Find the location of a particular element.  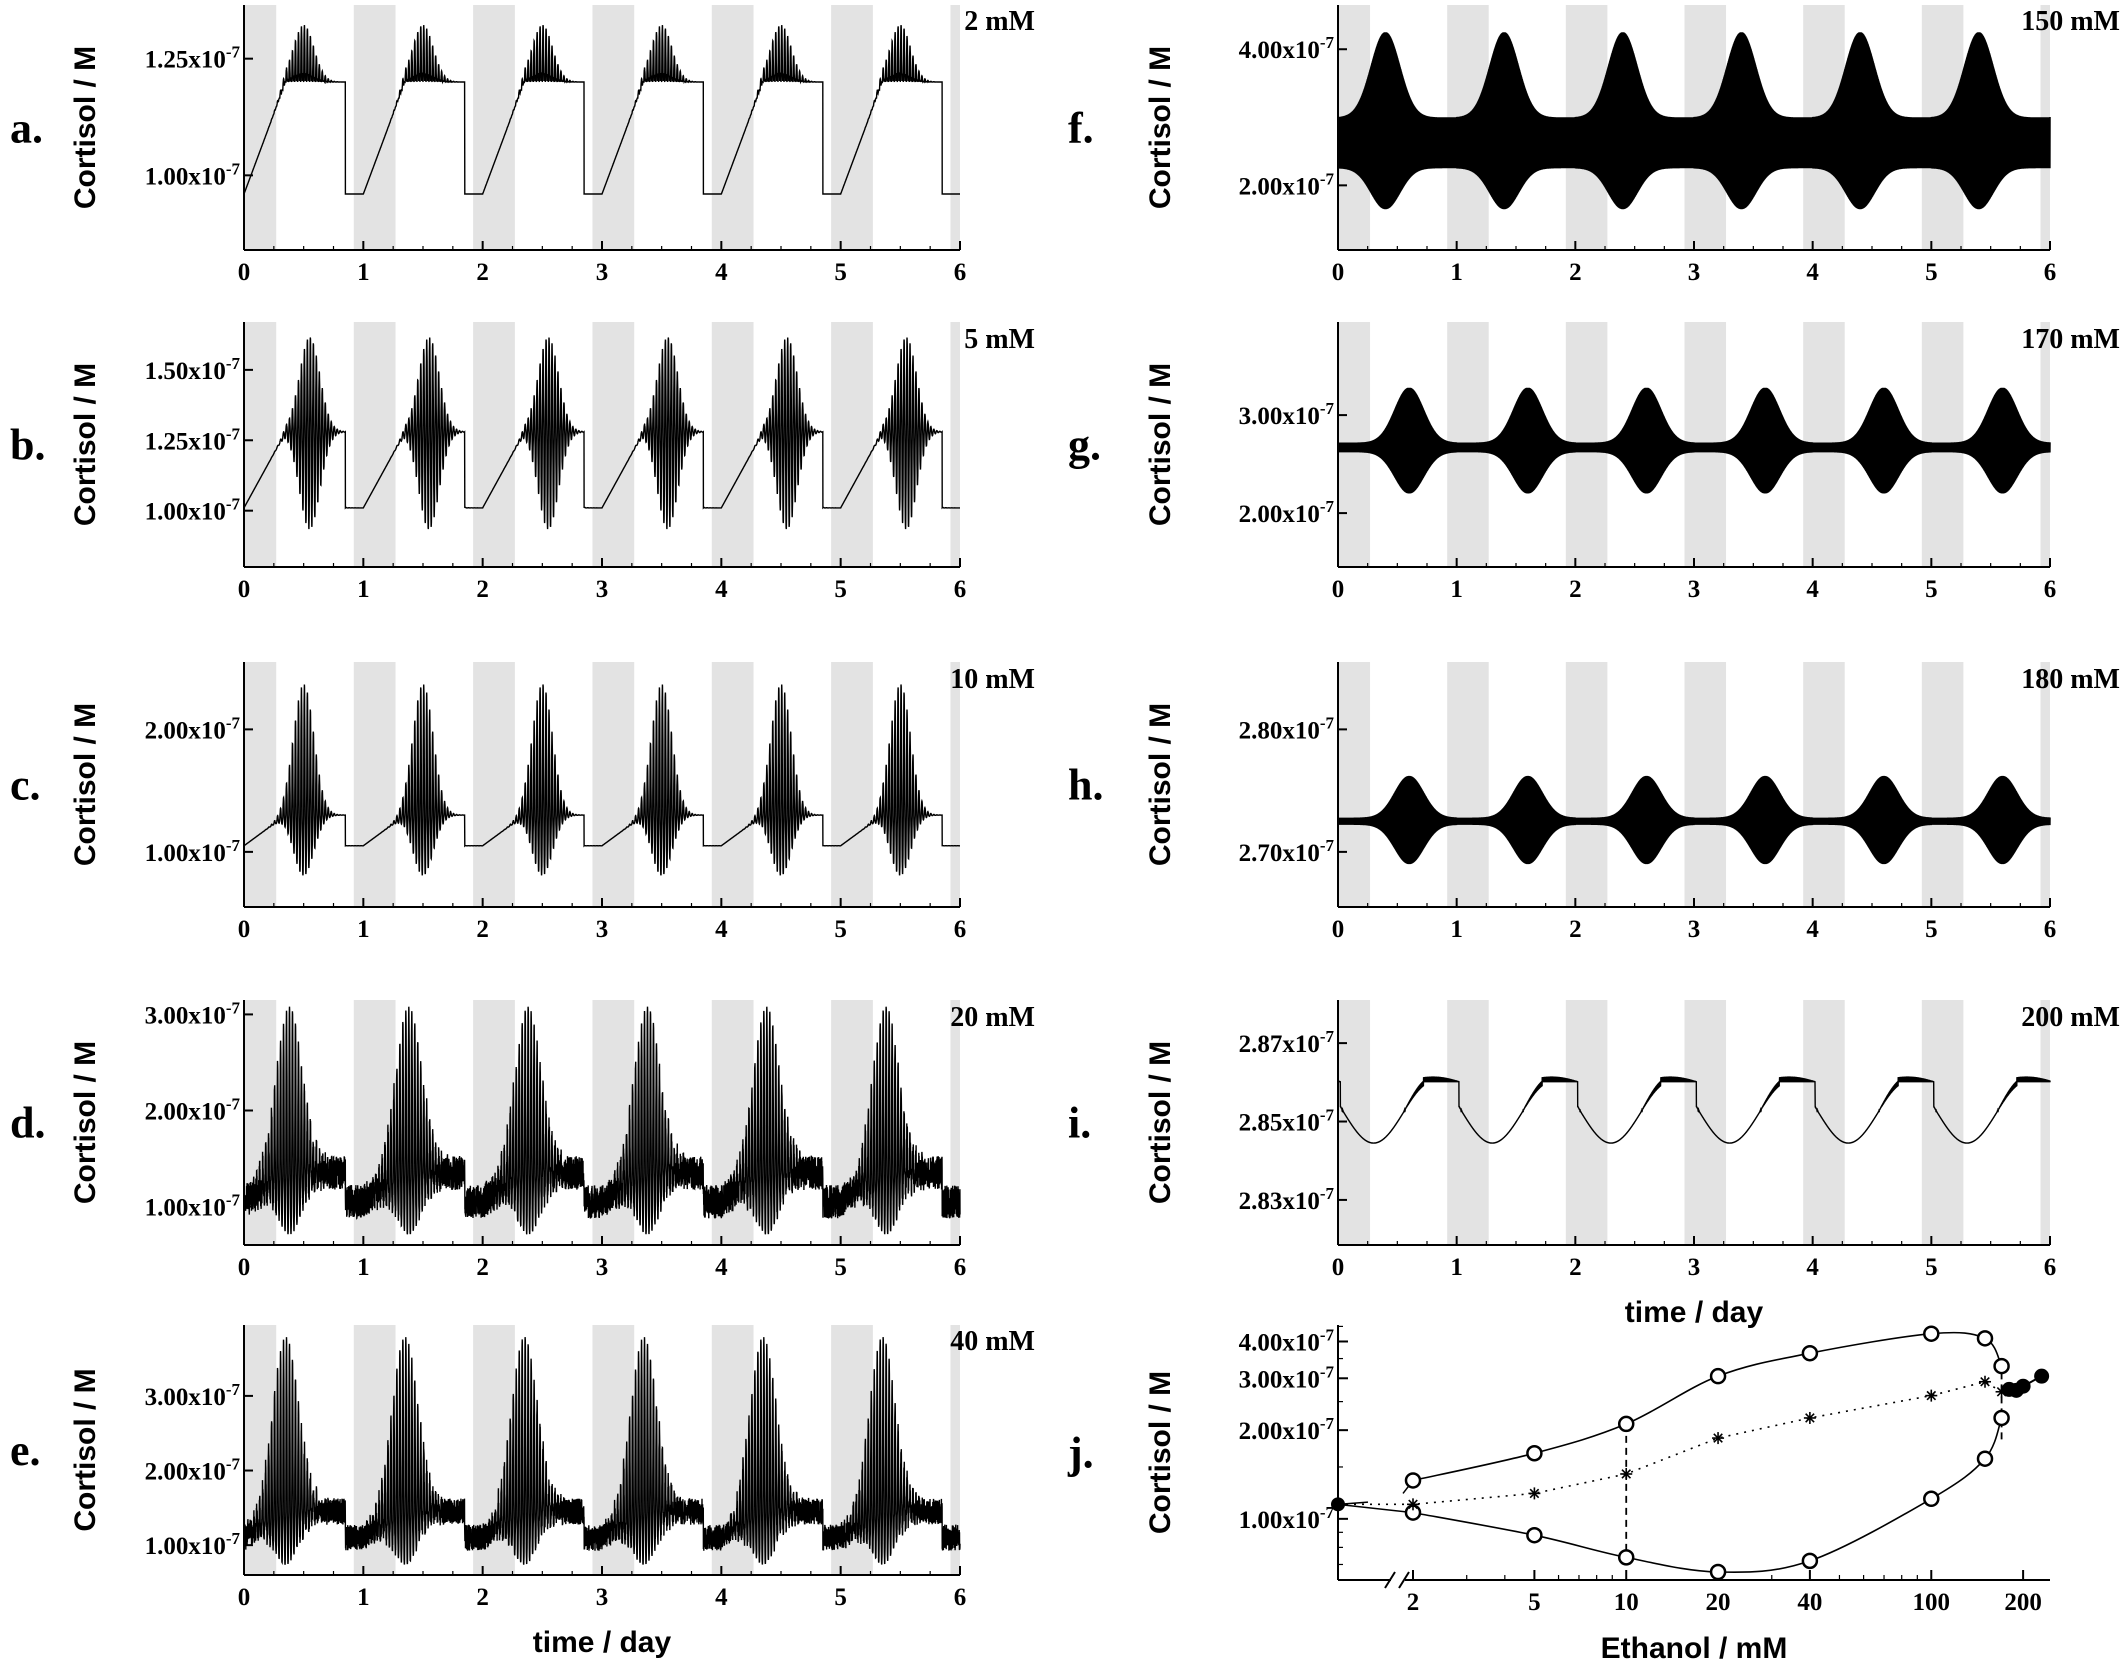

y-tick-label: 1.50x10⁻⁷ is located at coordinates (193, 369).